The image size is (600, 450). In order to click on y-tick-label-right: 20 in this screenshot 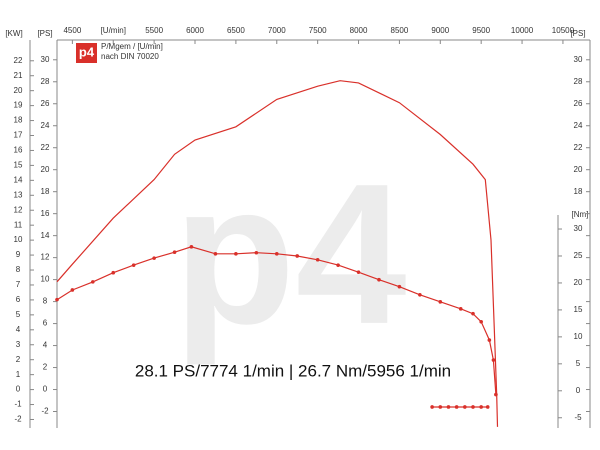, I will do `click(578, 169)`.